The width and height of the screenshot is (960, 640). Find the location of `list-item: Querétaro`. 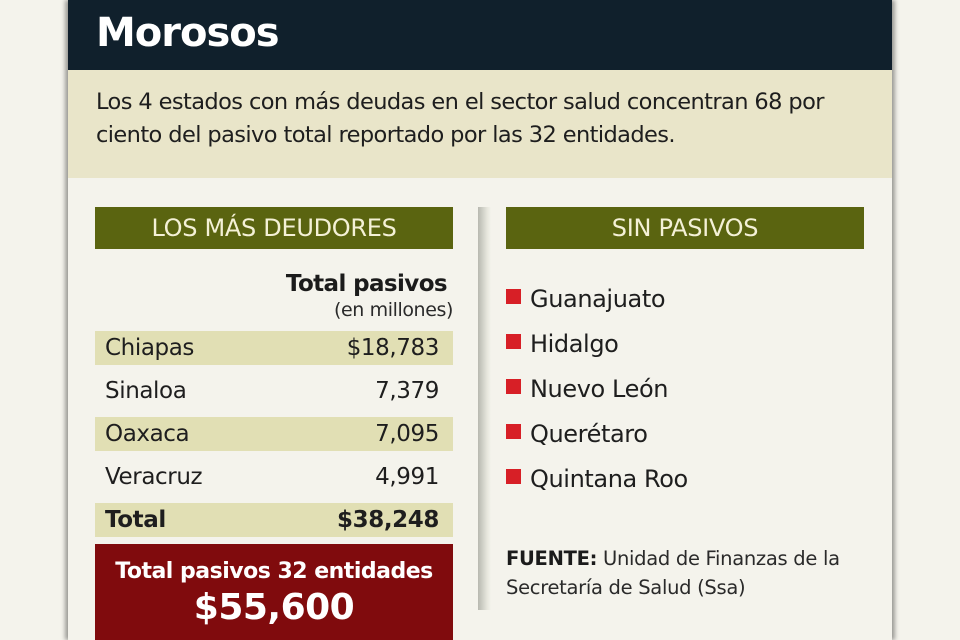

list-item: Querétaro is located at coordinates (597, 433).